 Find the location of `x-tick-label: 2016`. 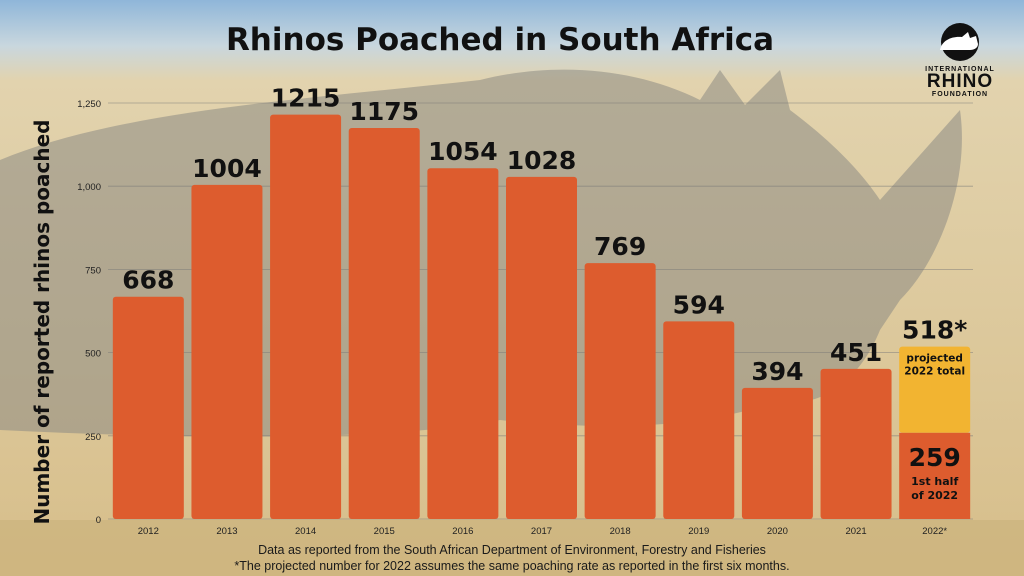

x-tick-label: 2016 is located at coordinates (462, 531).